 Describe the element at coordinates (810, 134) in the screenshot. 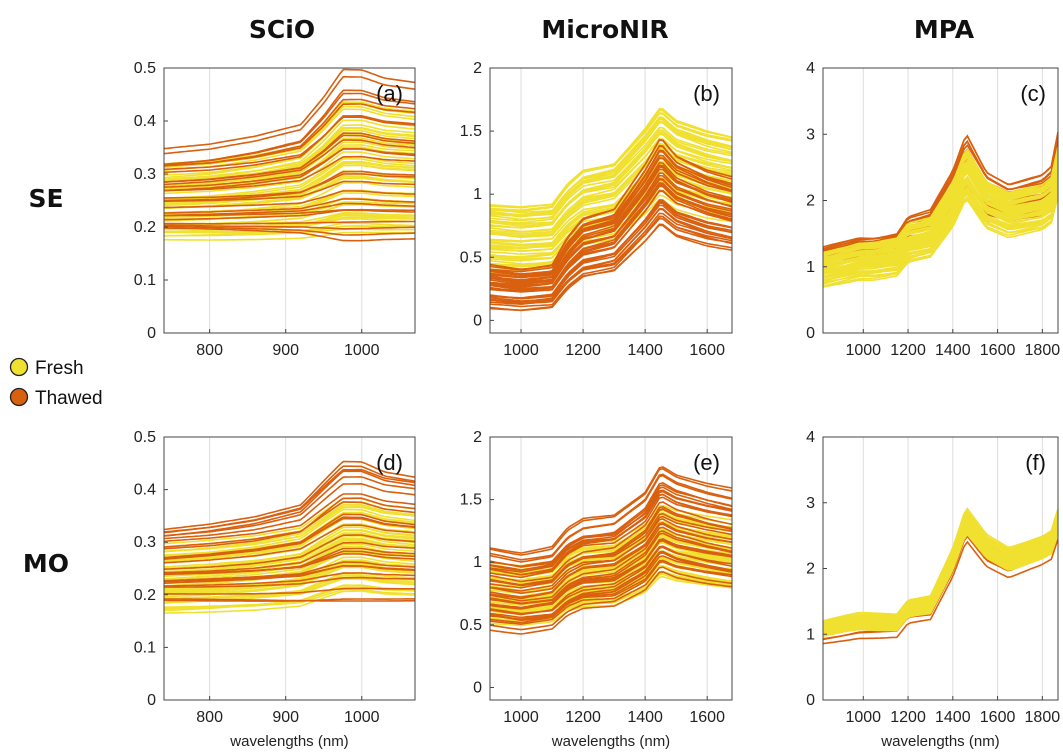

I see `y-tick-label: 3` at that location.